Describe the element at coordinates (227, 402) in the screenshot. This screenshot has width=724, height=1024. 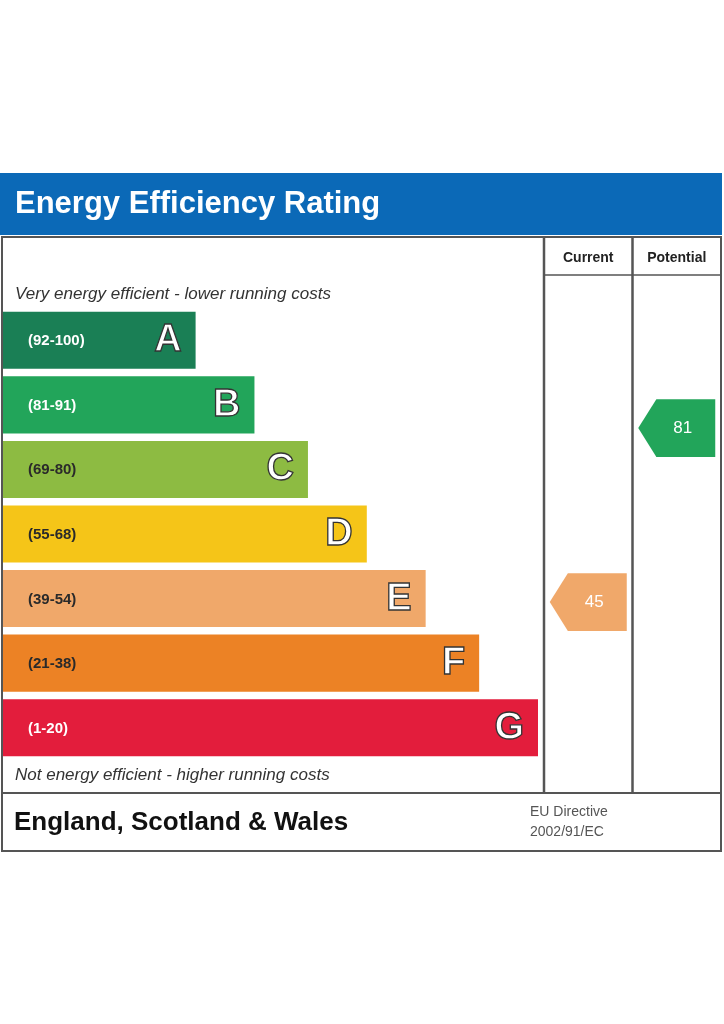
I see `y-tick-label: B` at that location.